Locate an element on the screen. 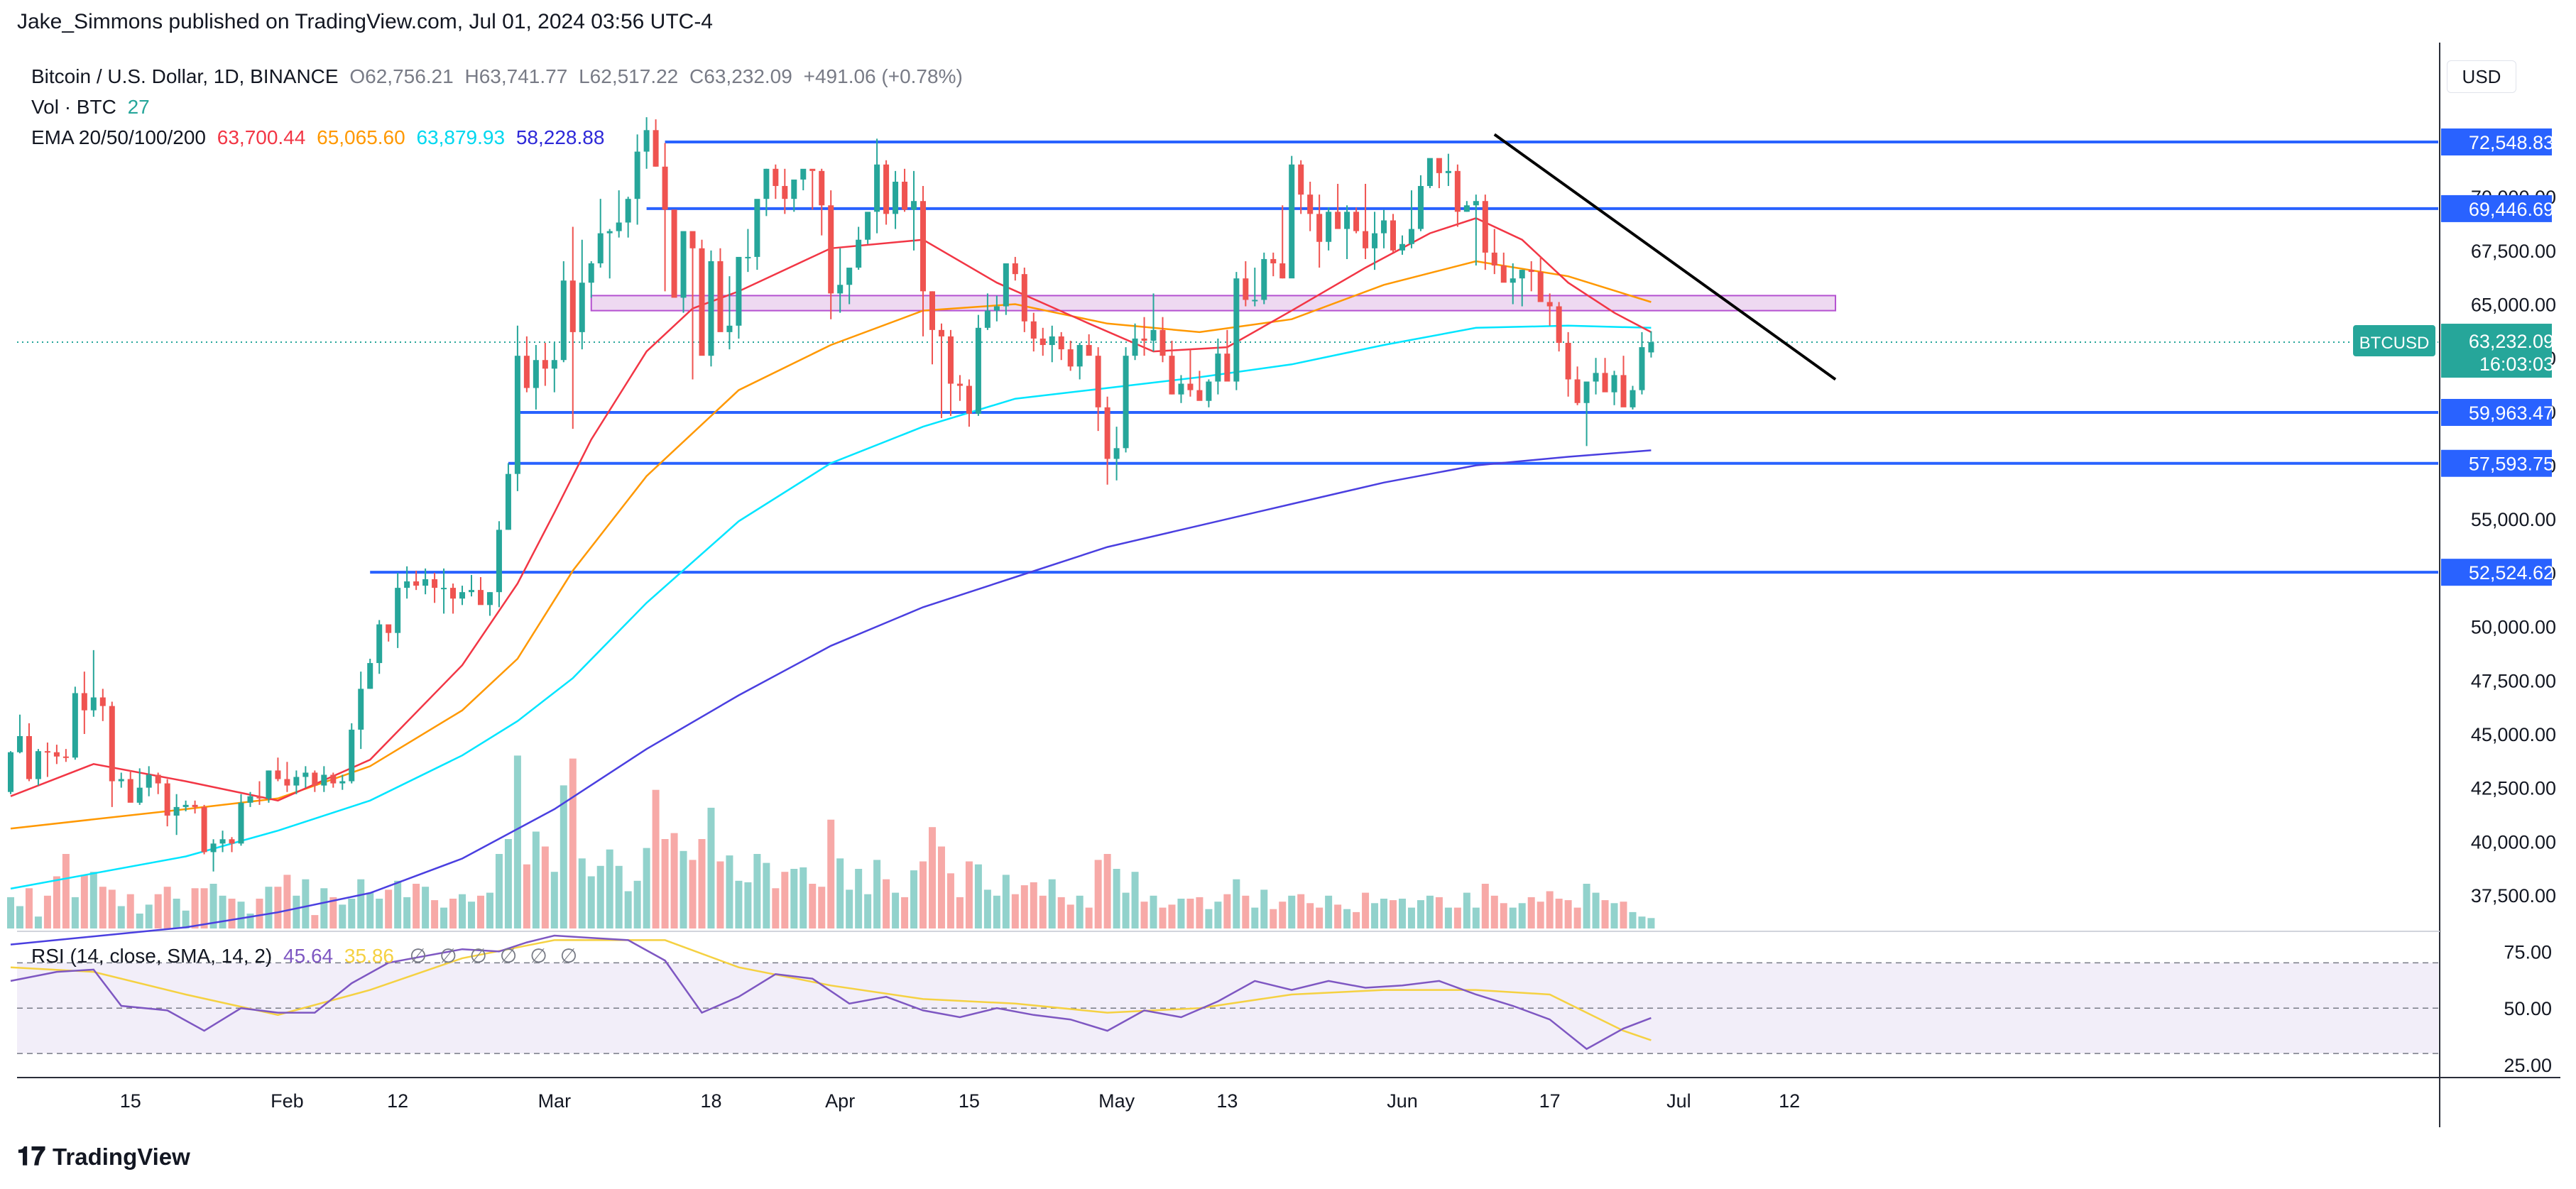 The width and height of the screenshot is (2576, 1189). descending-trendline is located at coordinates (1665, 257).